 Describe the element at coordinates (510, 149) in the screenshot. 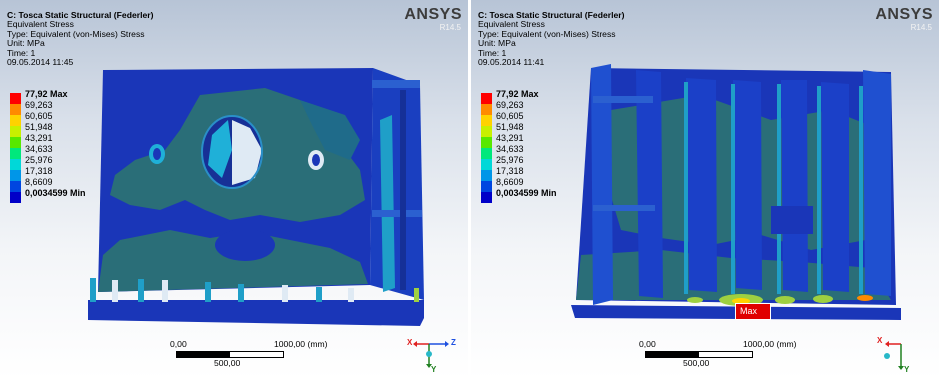

I see `legend-value: 34,633` at that location.